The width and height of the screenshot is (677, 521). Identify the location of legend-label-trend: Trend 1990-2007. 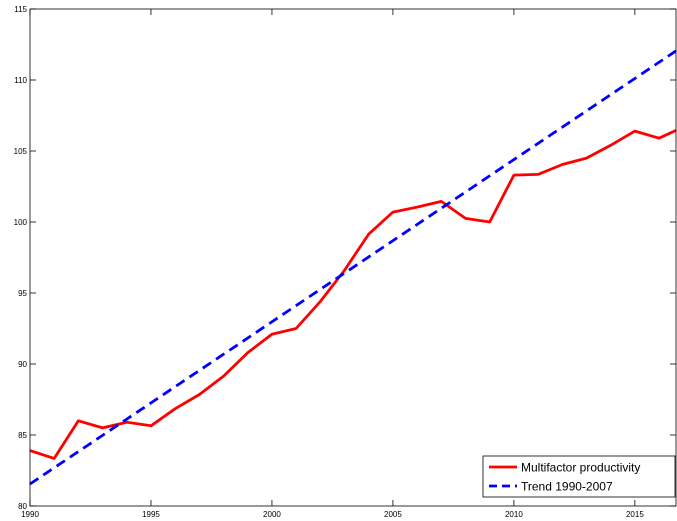
(567, 487).